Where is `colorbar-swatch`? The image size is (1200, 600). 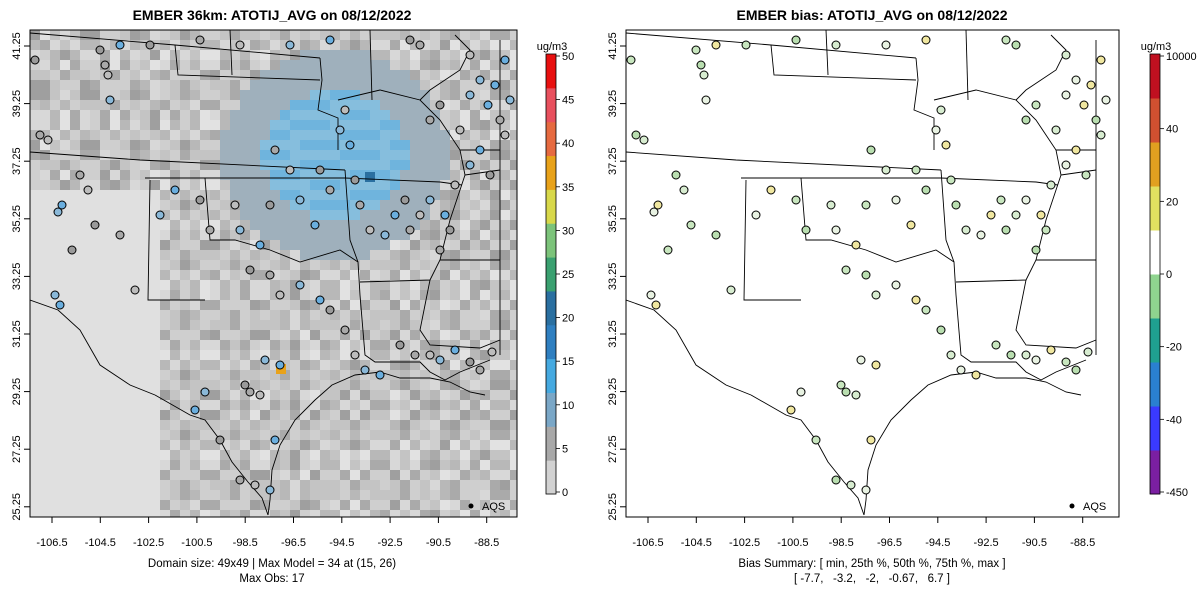
colorbar-swatch is located at coordinates (1155, 252).